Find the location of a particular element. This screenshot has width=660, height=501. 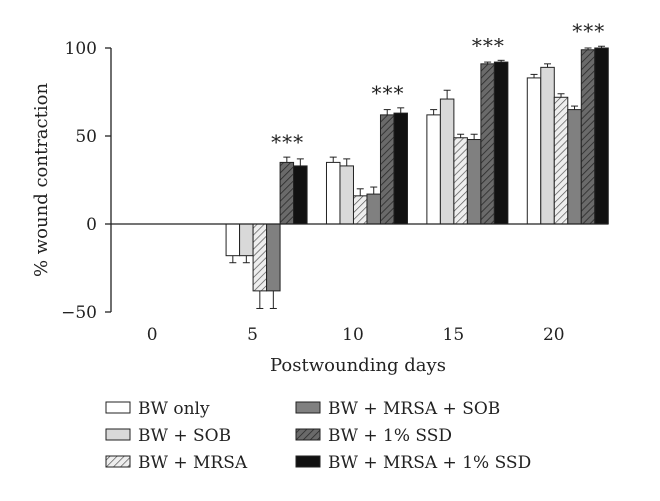

y-tick-label: 100 is located at coordinates (81, 49).